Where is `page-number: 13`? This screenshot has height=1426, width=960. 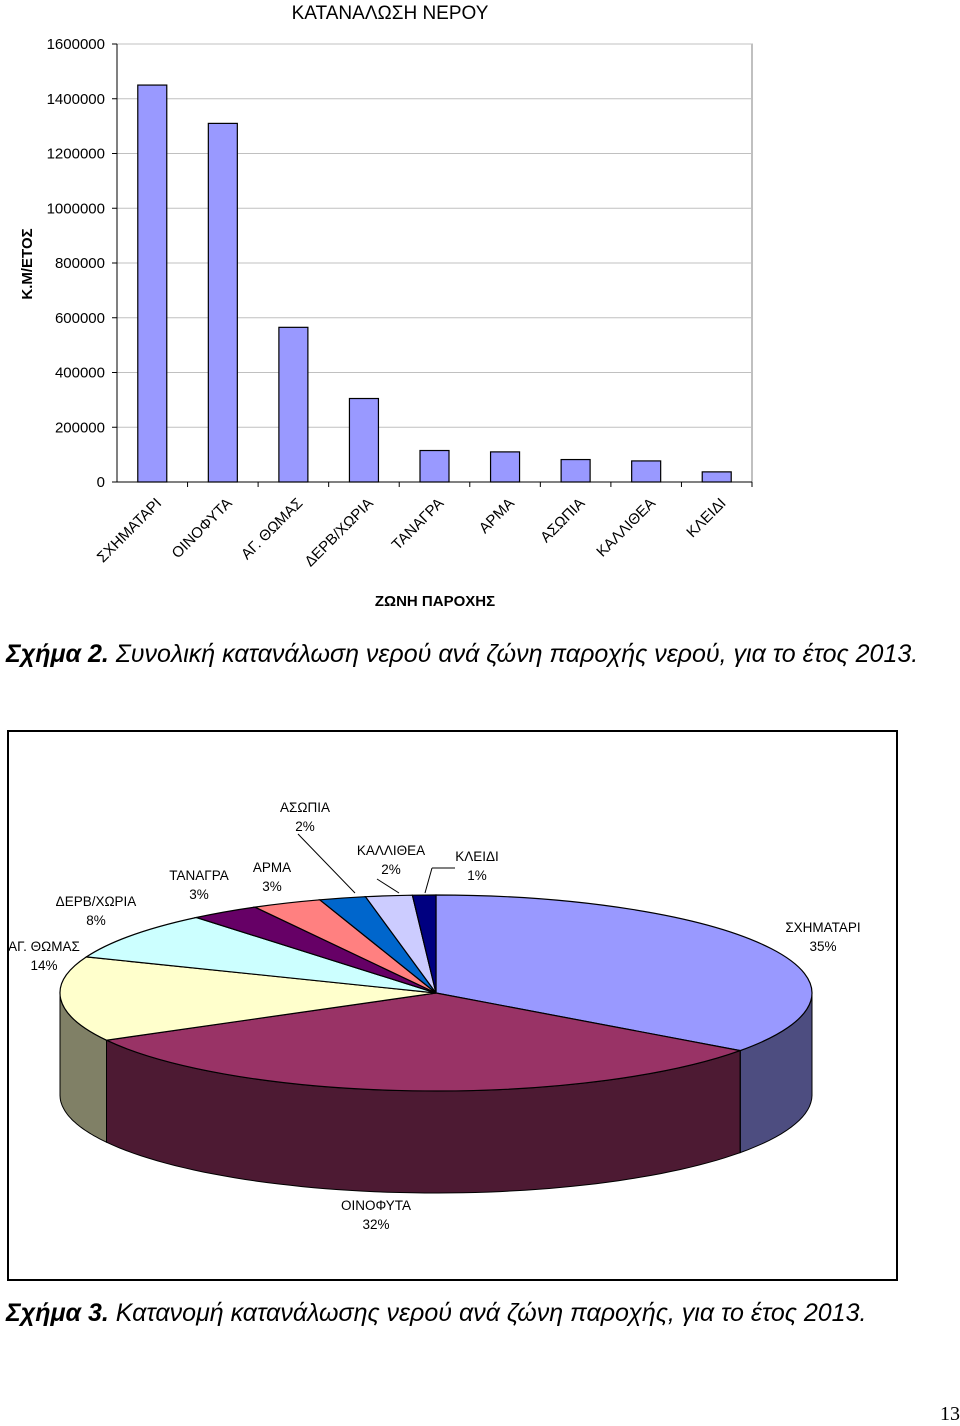 page-number: 13 is located at coordinates (950, 1414).